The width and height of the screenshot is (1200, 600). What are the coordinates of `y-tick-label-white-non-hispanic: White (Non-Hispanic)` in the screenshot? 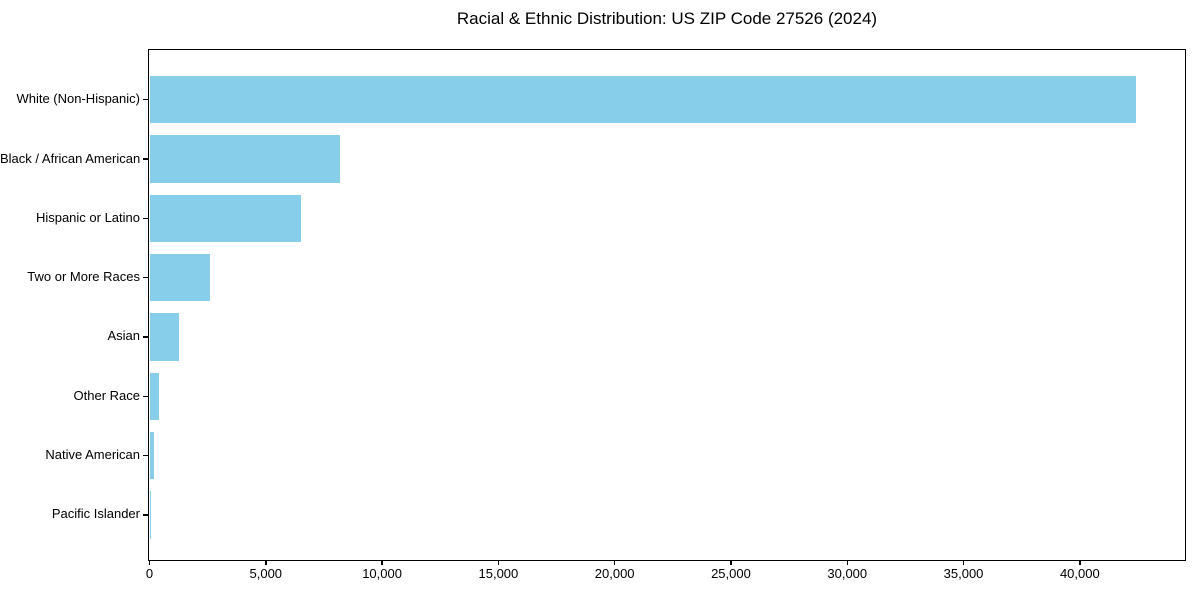 It's located at (78, 99).